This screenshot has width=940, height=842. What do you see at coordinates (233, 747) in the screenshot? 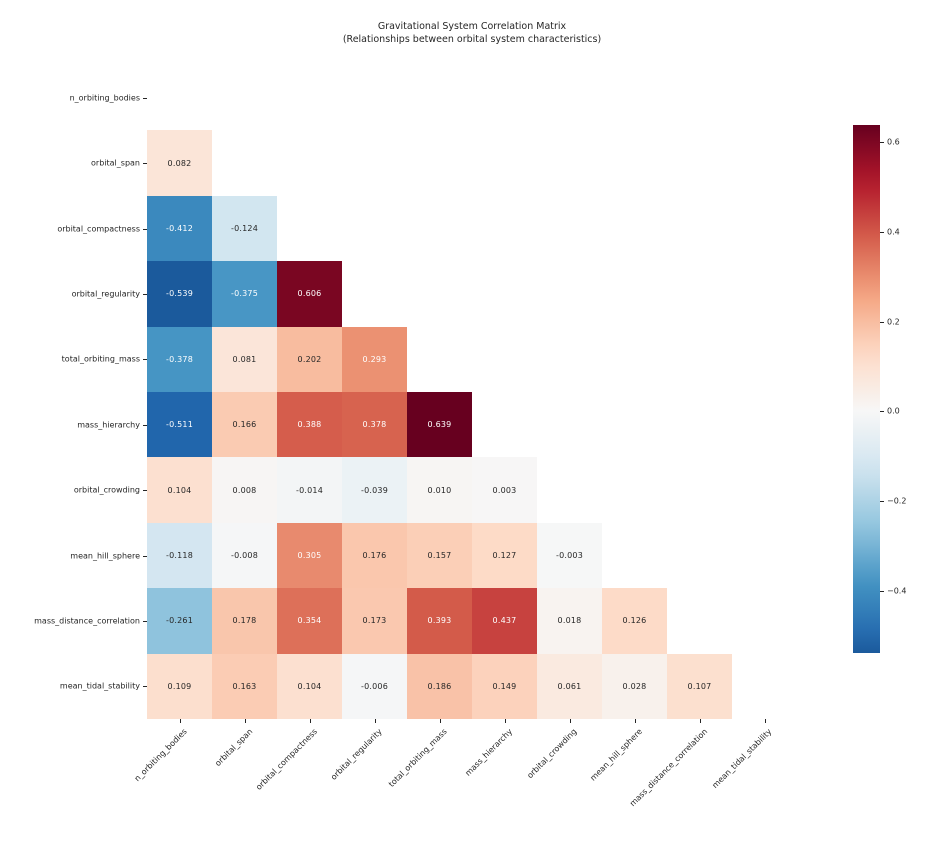
I see `x-axis-tick-label: orbital_span` at bounding box center [233, 747].